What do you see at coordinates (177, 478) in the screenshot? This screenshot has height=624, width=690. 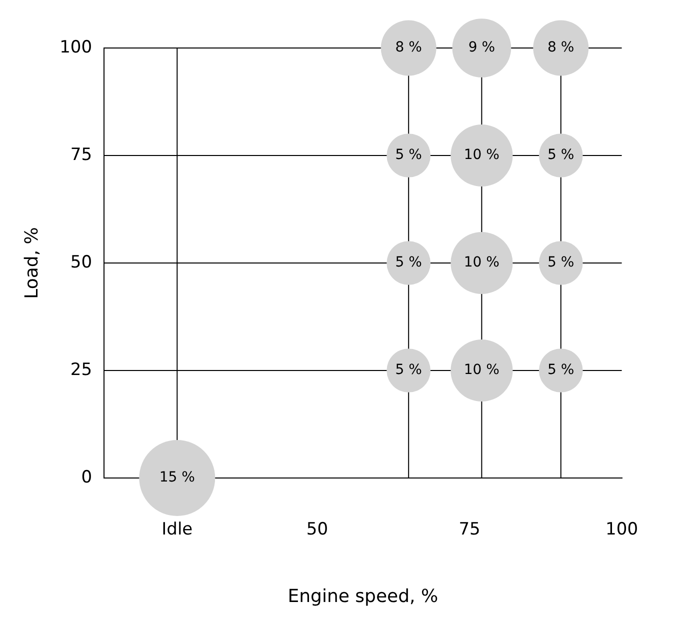 I see `annotation: 15 %` at bounding box center [177, 478].